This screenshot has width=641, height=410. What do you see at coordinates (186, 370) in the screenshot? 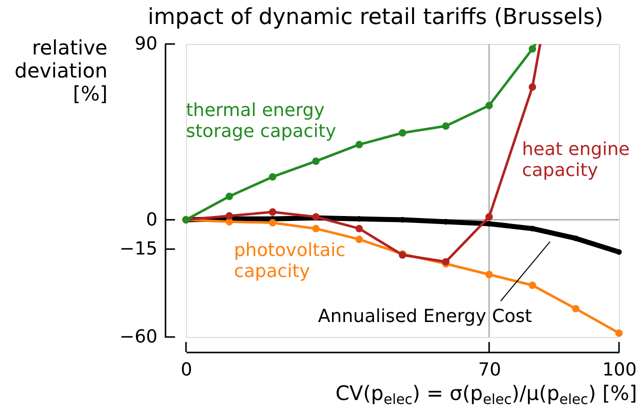
I see `x-tick-label: 0` at bounding box center [186, 370].